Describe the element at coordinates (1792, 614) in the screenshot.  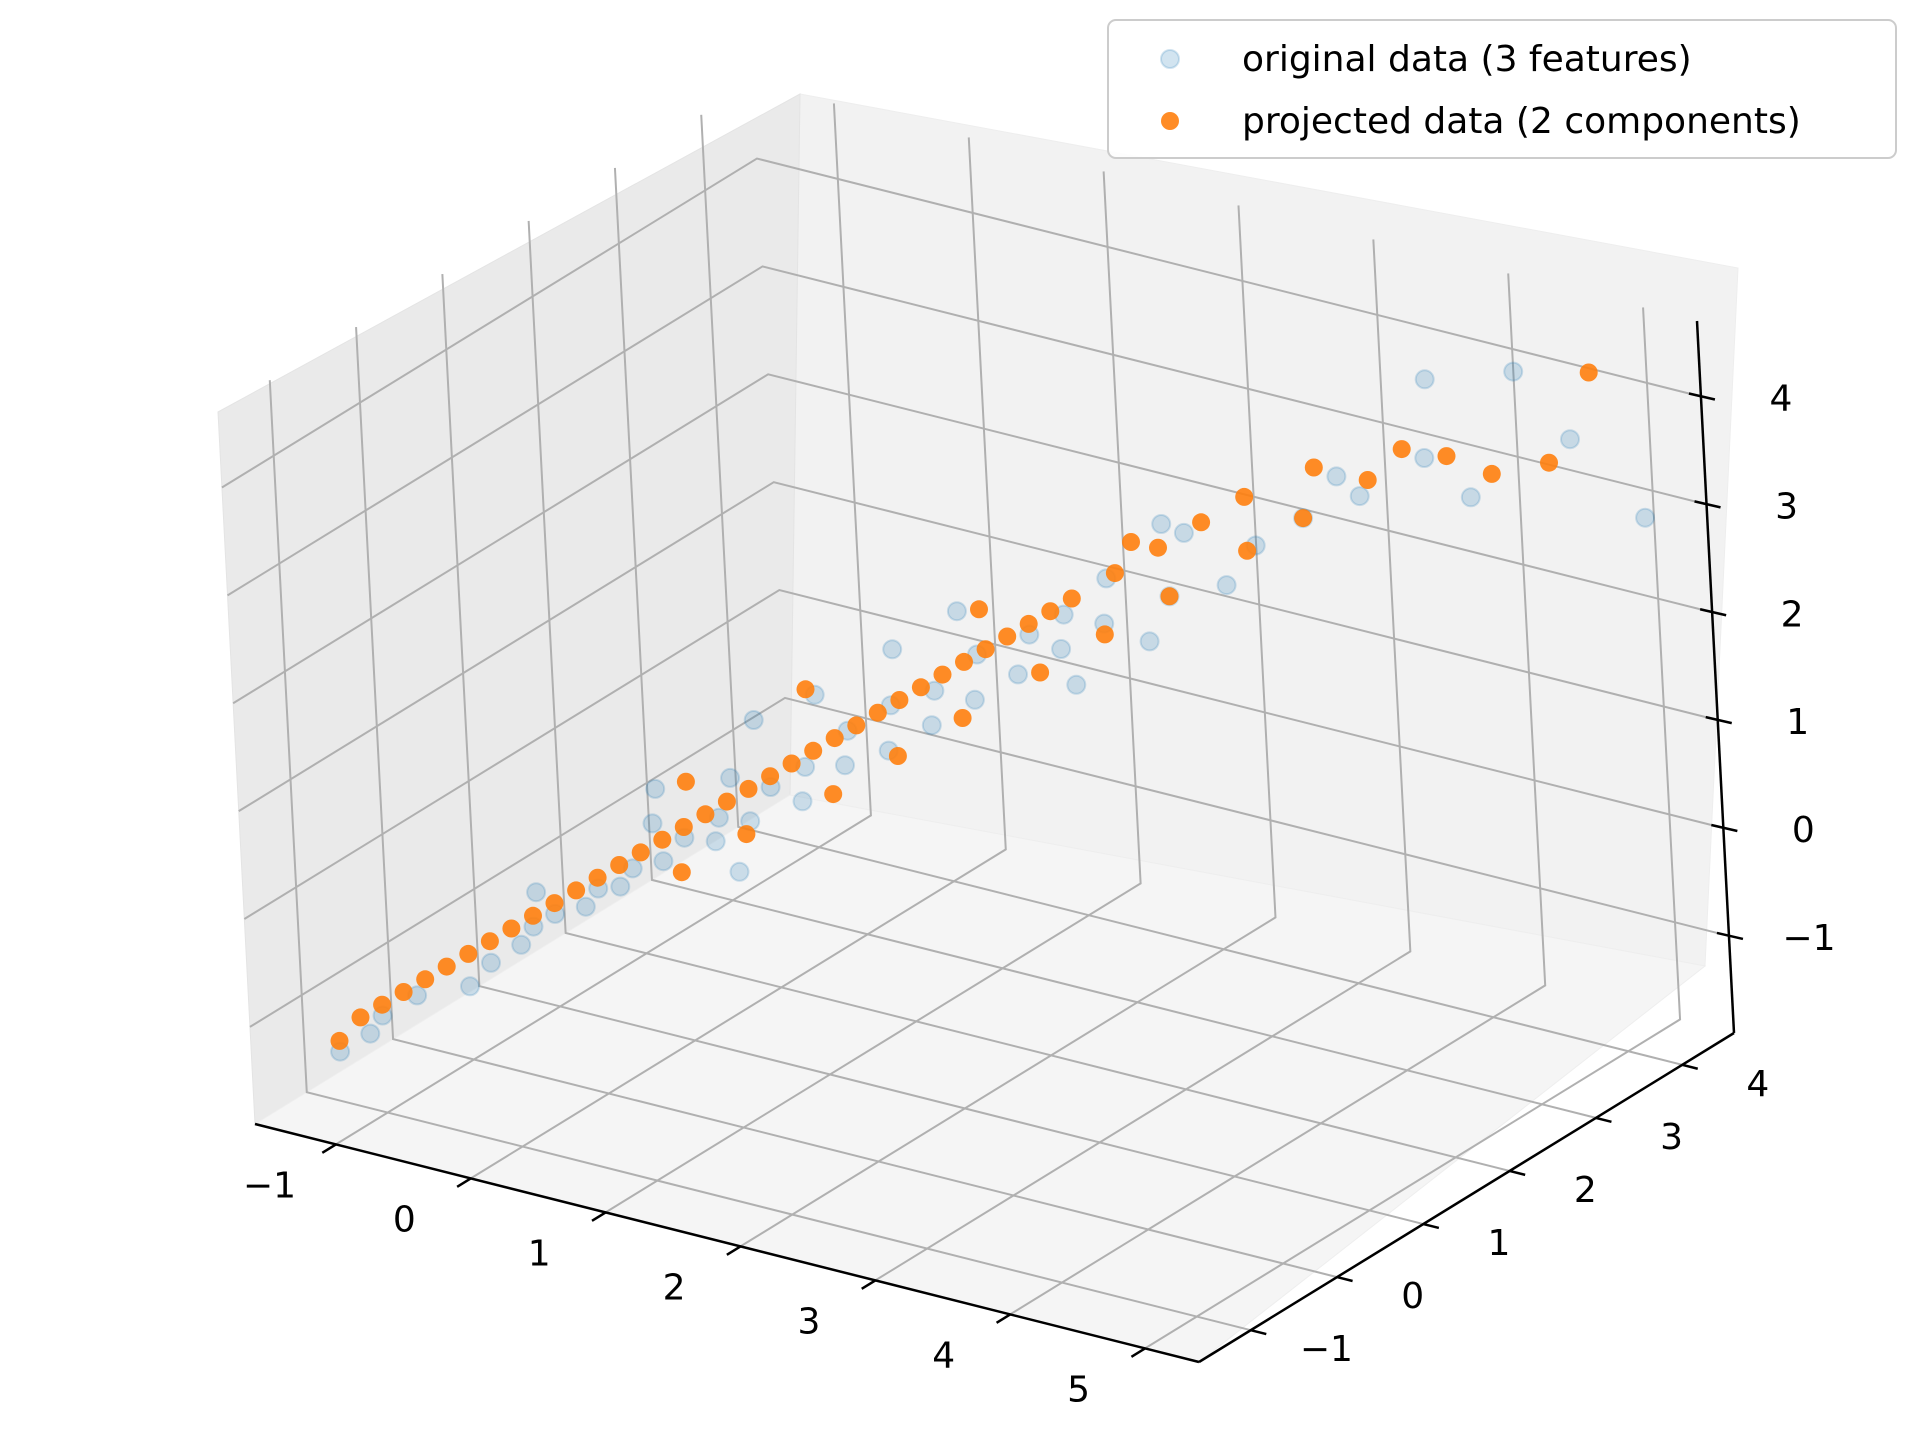
I see `z-tick-label: 2` at that location.